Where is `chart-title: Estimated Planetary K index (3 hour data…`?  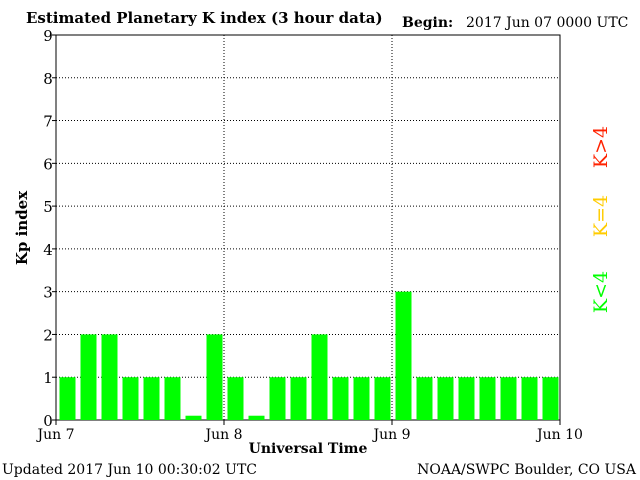
chart-title: Estimated Planetary K index (3 hour data… is located at coordinates (204, 18).